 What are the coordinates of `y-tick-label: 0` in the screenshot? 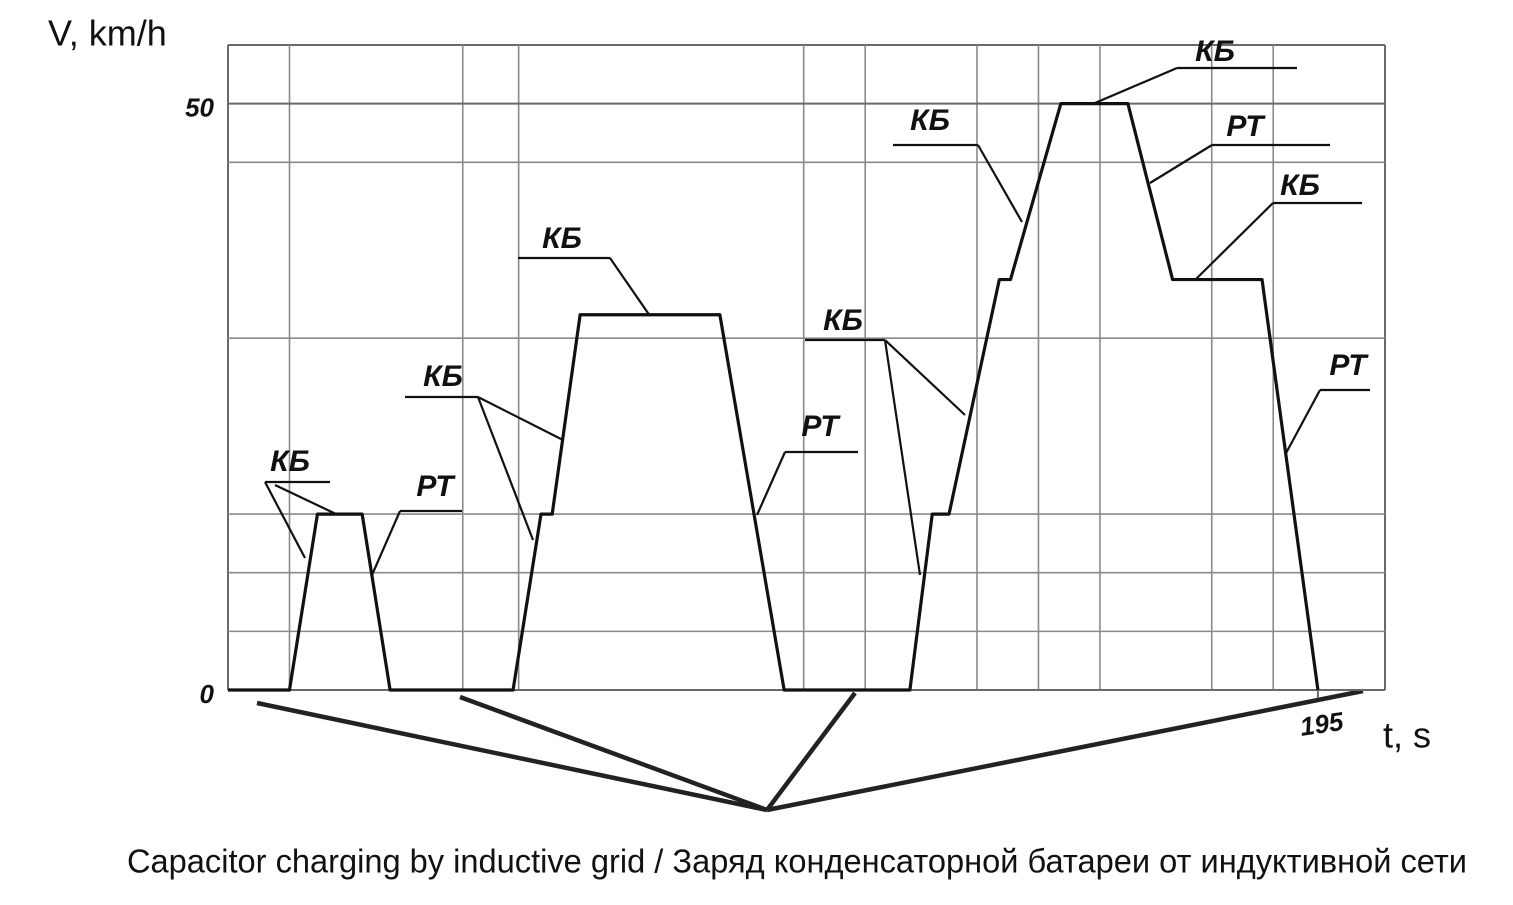 It's located at (207, 694).